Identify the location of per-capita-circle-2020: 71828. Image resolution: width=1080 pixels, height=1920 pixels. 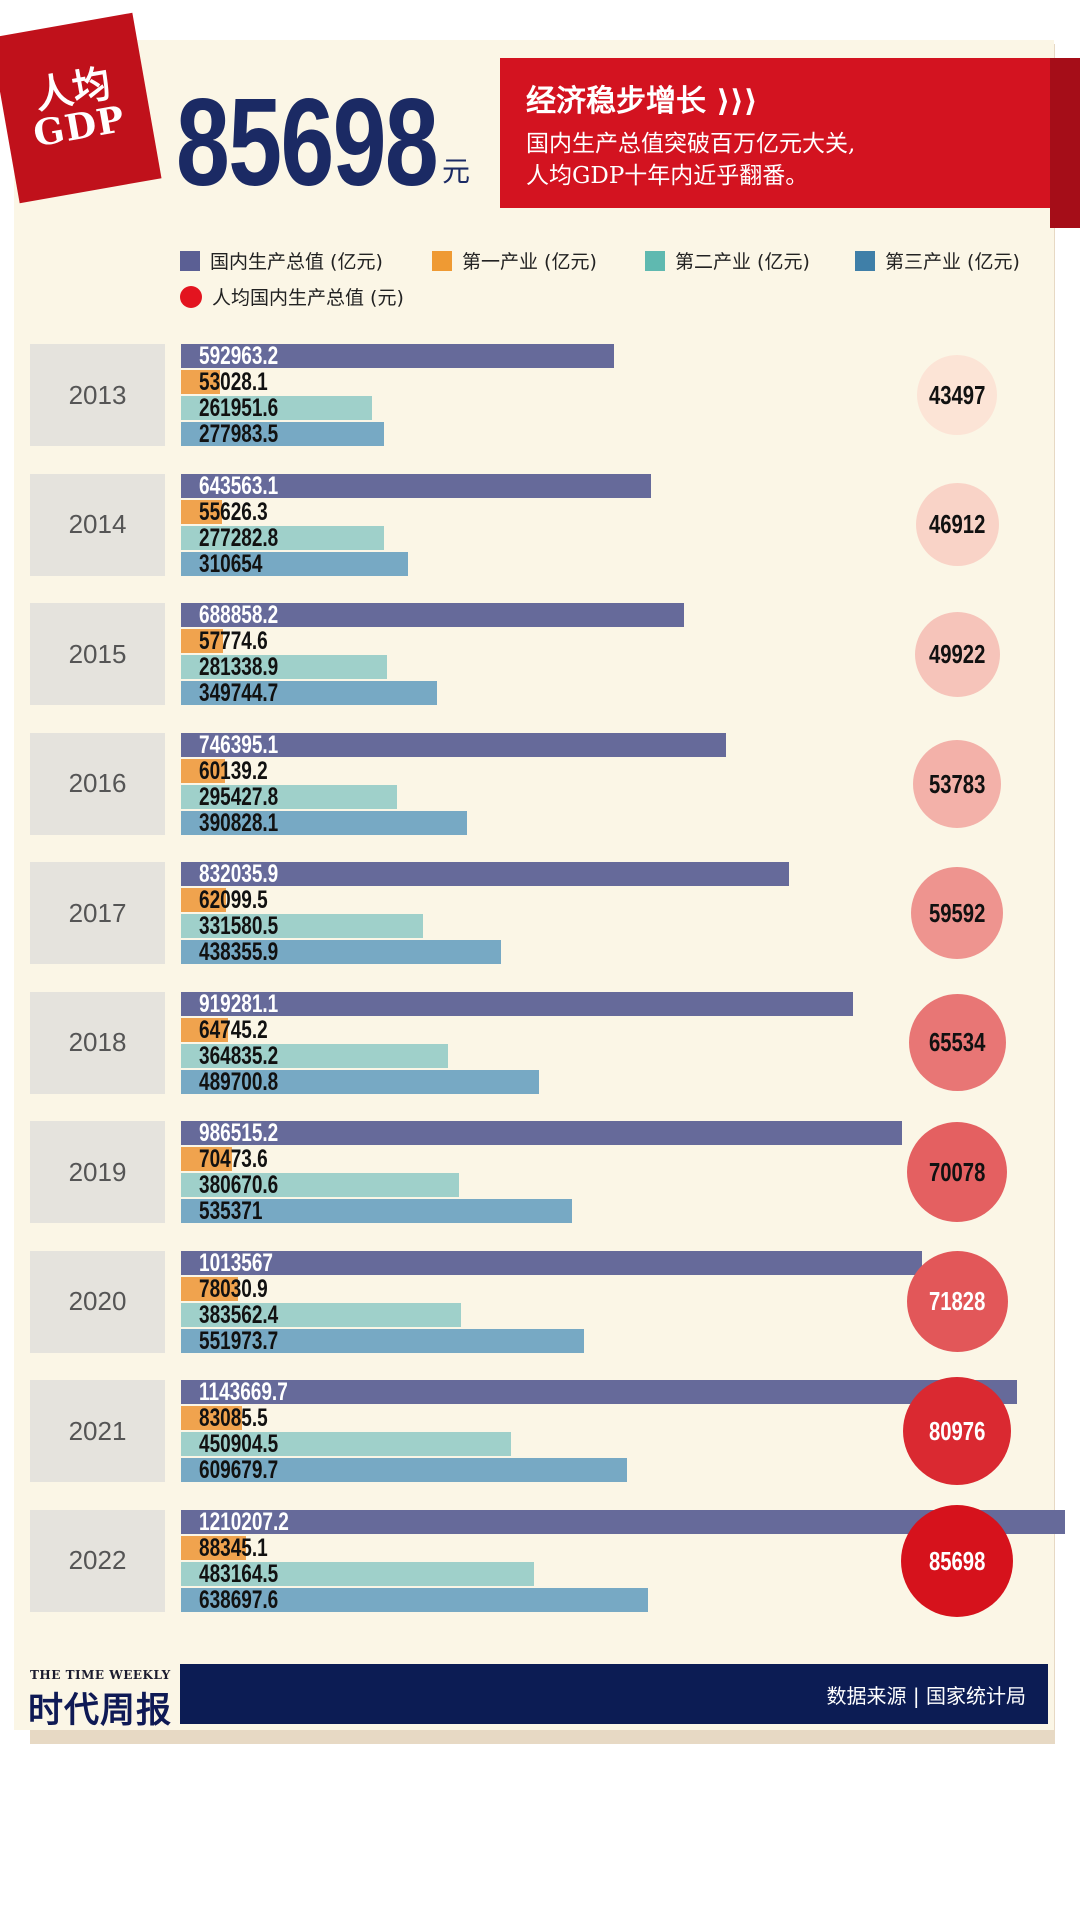
(957, 1301).